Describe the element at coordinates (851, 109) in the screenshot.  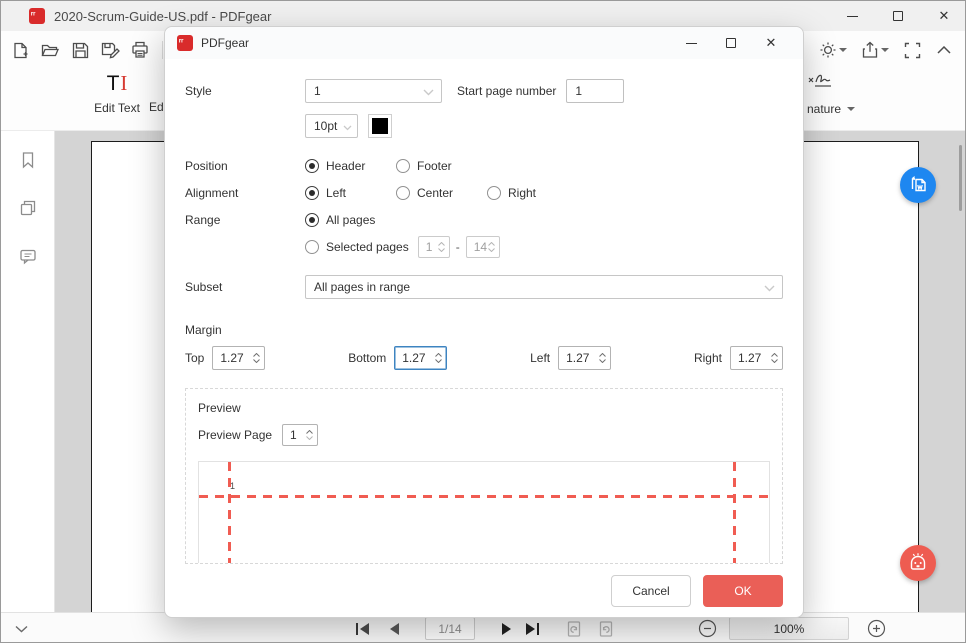
I see `signature-caret-icon` at that location.